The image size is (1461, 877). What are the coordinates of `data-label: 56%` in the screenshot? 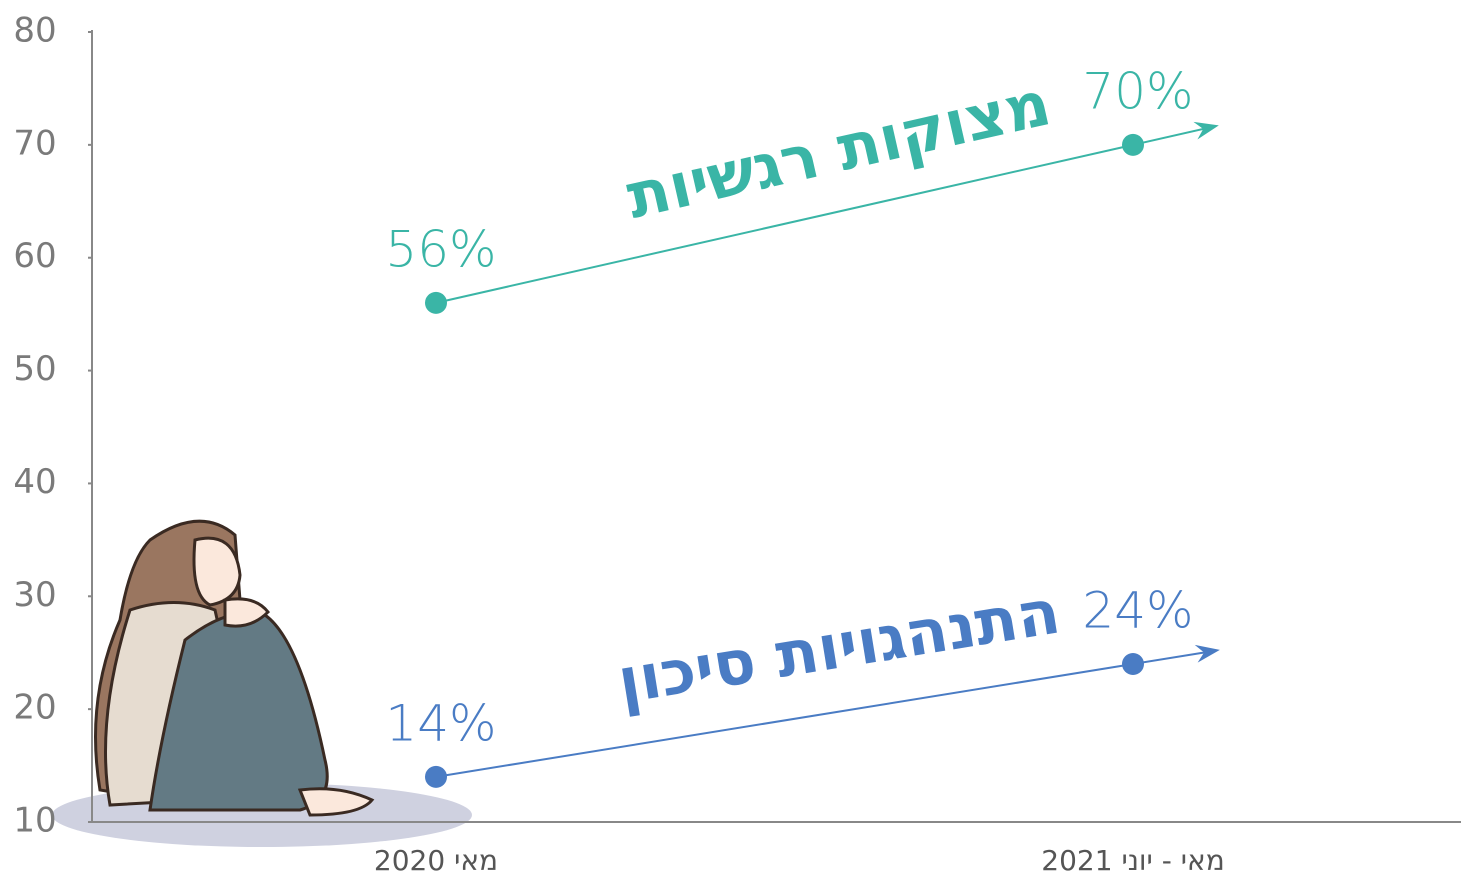 It's located at (440, 249).